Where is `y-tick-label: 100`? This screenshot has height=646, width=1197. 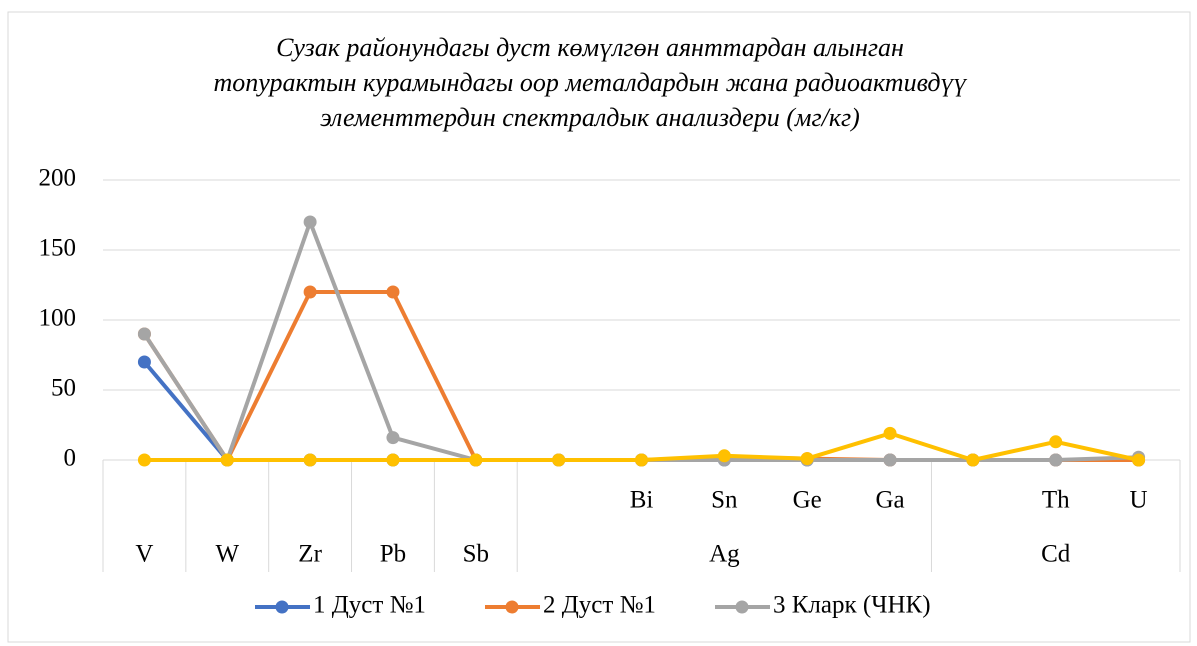 y-tick-label: 100 is located at coordinates (58, 318).